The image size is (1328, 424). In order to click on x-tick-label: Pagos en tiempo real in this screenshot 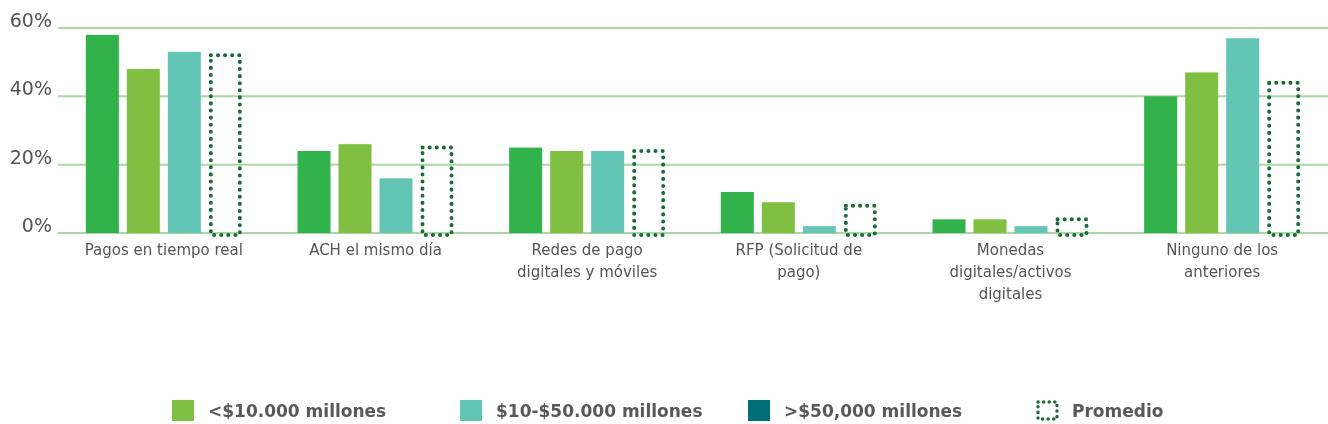, I will do `click(163, 250)`.